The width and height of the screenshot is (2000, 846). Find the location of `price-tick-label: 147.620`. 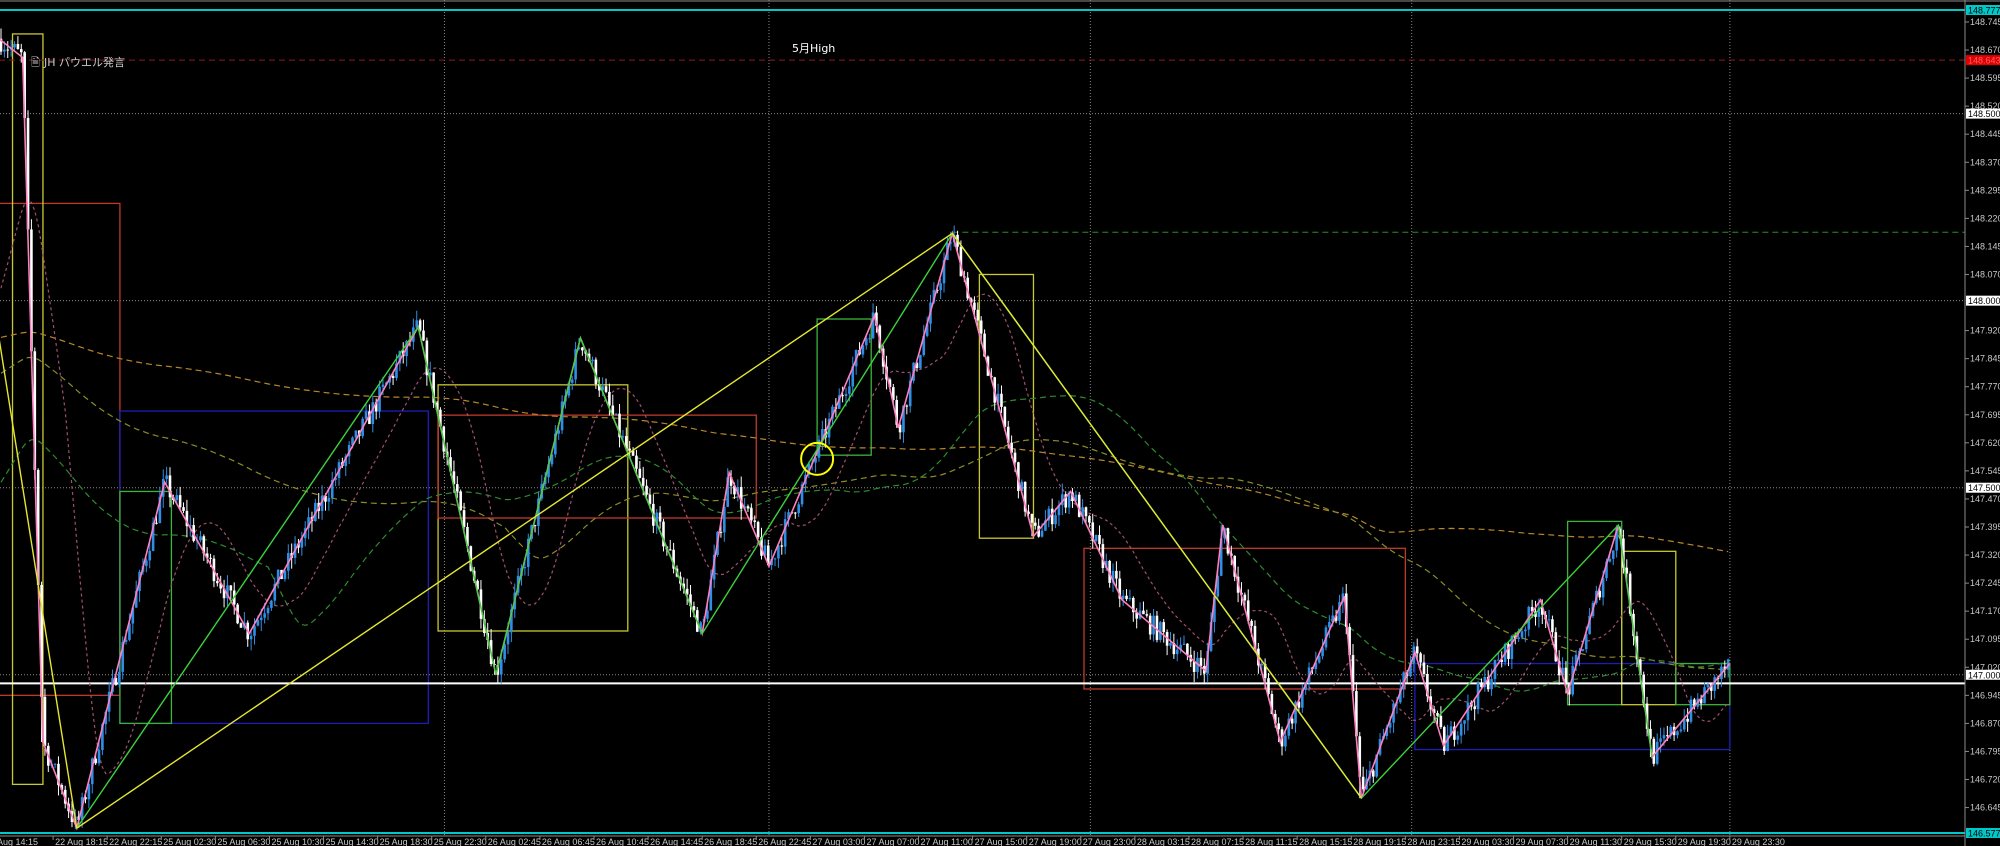

price-tick-label: 147.620 is located at coordinates (1985, 443).